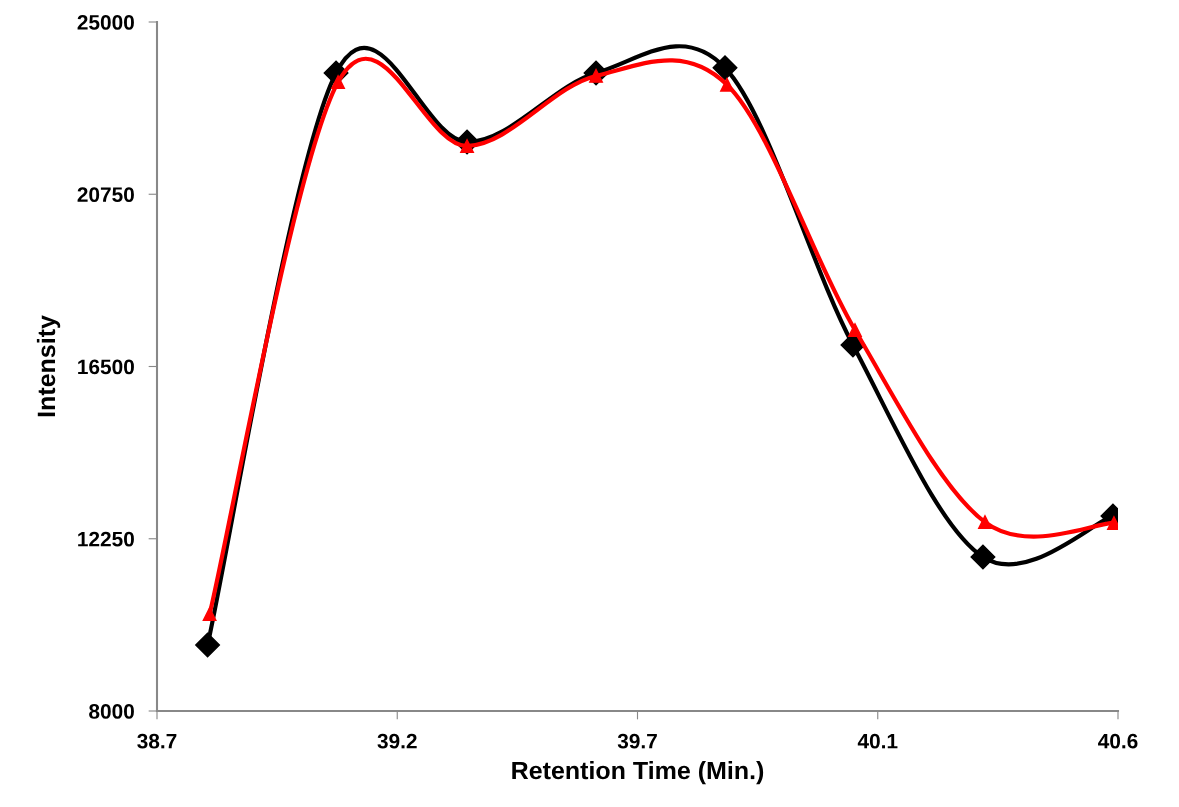  Describe the element at coordinates (111, 711) in the screenshot. I see `y-tick-label: 8000` at that location.